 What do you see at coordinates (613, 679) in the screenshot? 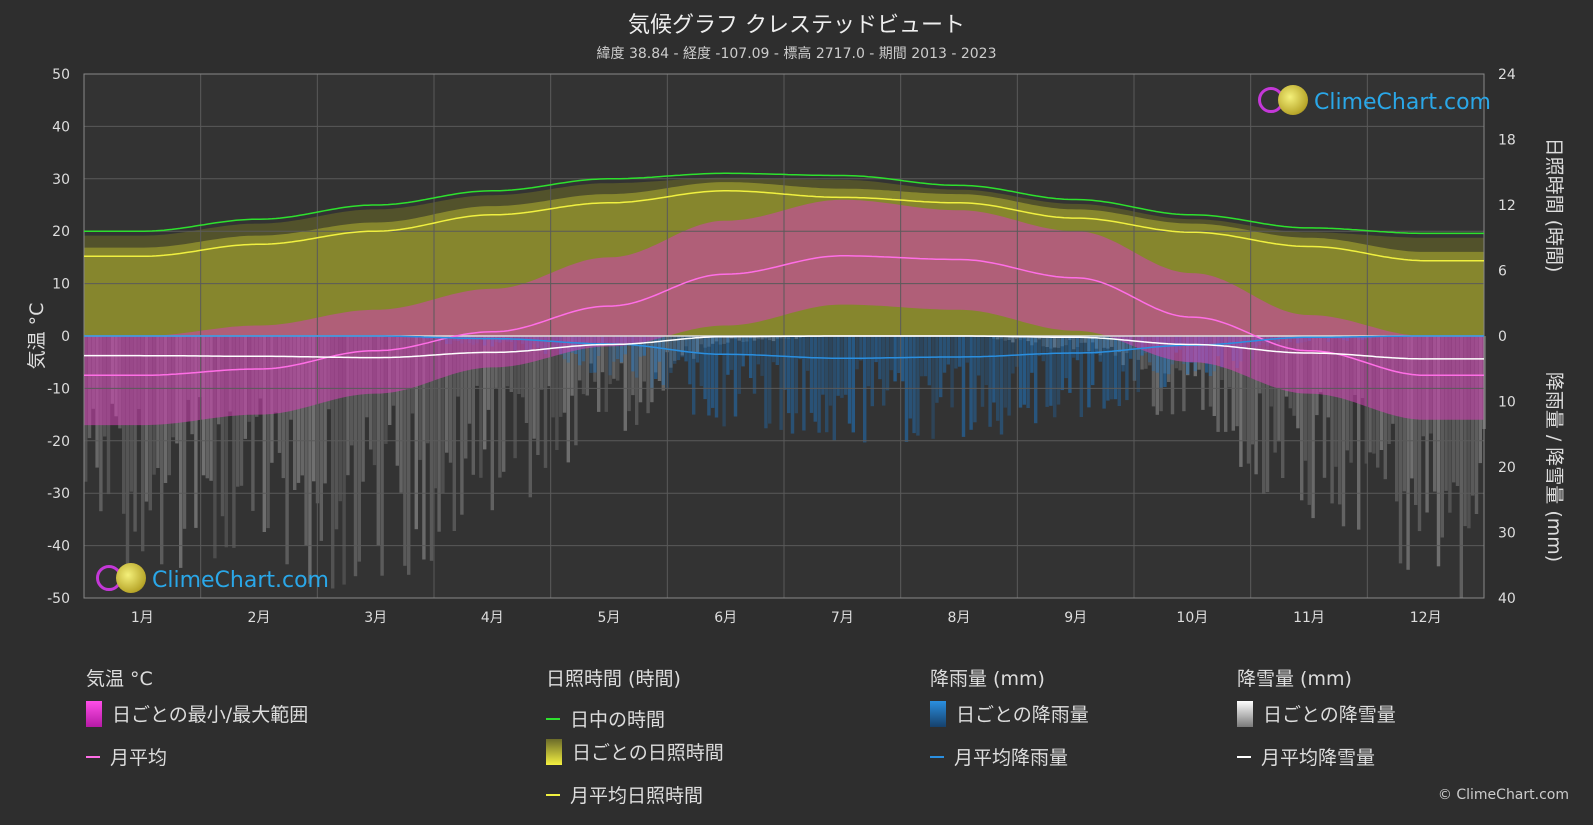
I see `legend-sun-heading: 日照時間 (時間)` at bounding box center [613, 679].